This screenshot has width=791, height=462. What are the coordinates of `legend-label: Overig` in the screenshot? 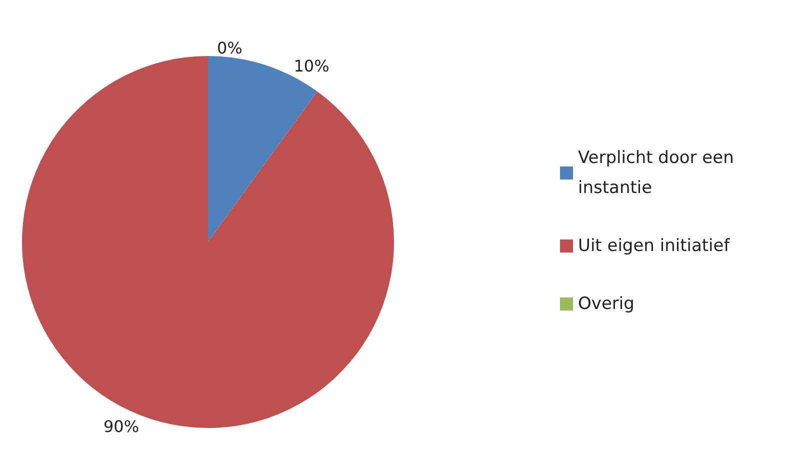 It's located at (606, 304).